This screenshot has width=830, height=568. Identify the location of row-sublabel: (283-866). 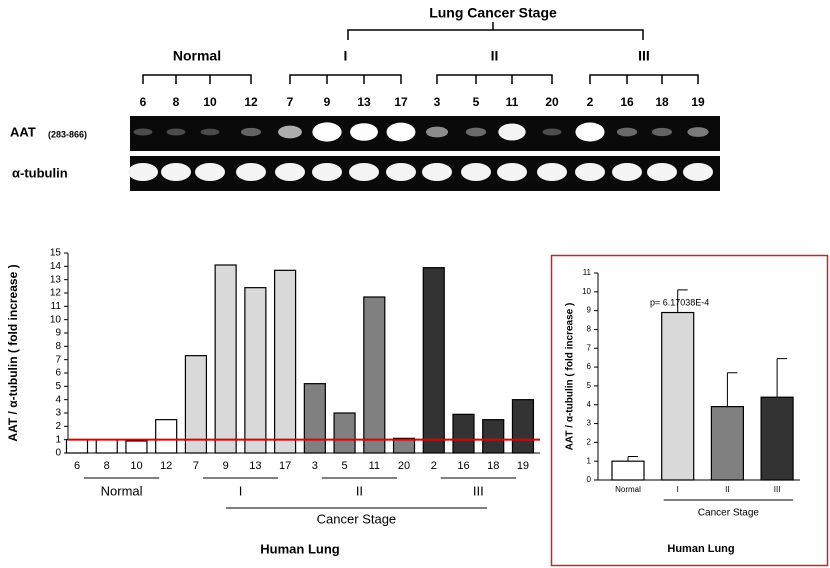
(67, 134).